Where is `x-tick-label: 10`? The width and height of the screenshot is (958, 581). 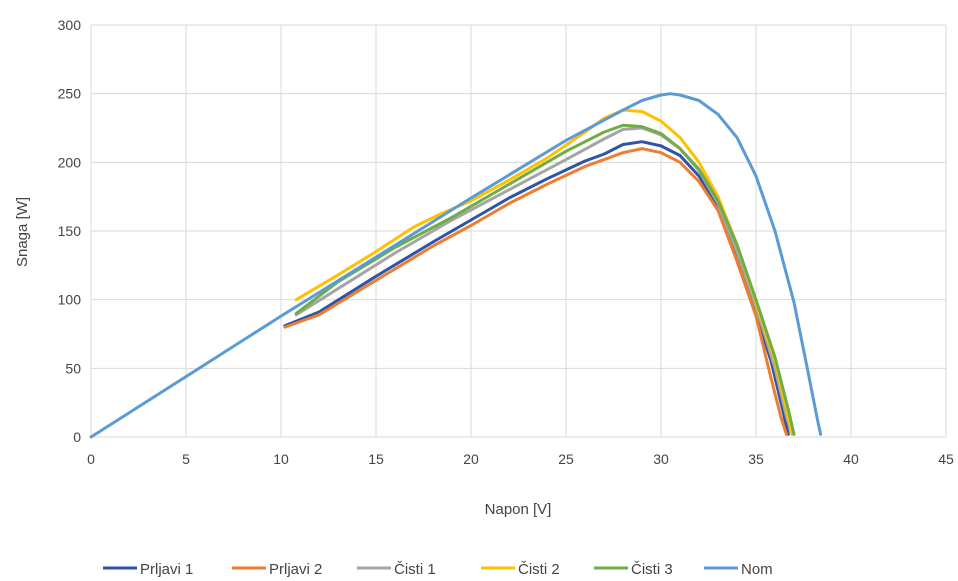
x-tick-label: 10 is located at coordinates (281, 459).